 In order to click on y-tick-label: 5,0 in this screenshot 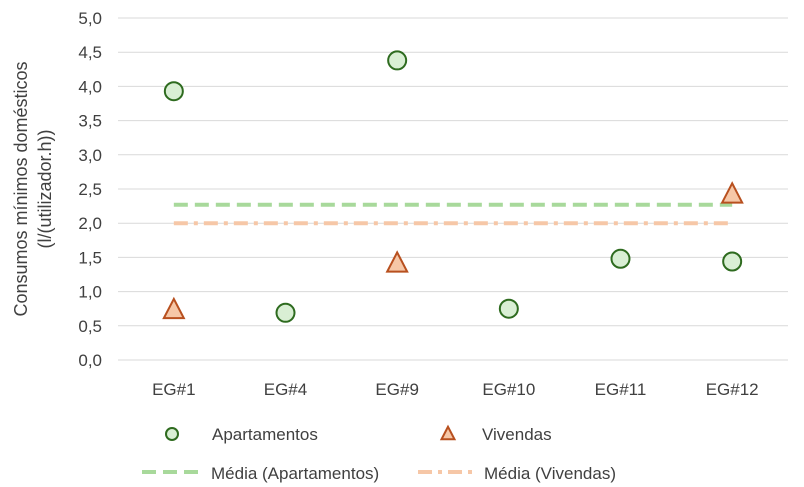, I will do `click(90, 18)`.